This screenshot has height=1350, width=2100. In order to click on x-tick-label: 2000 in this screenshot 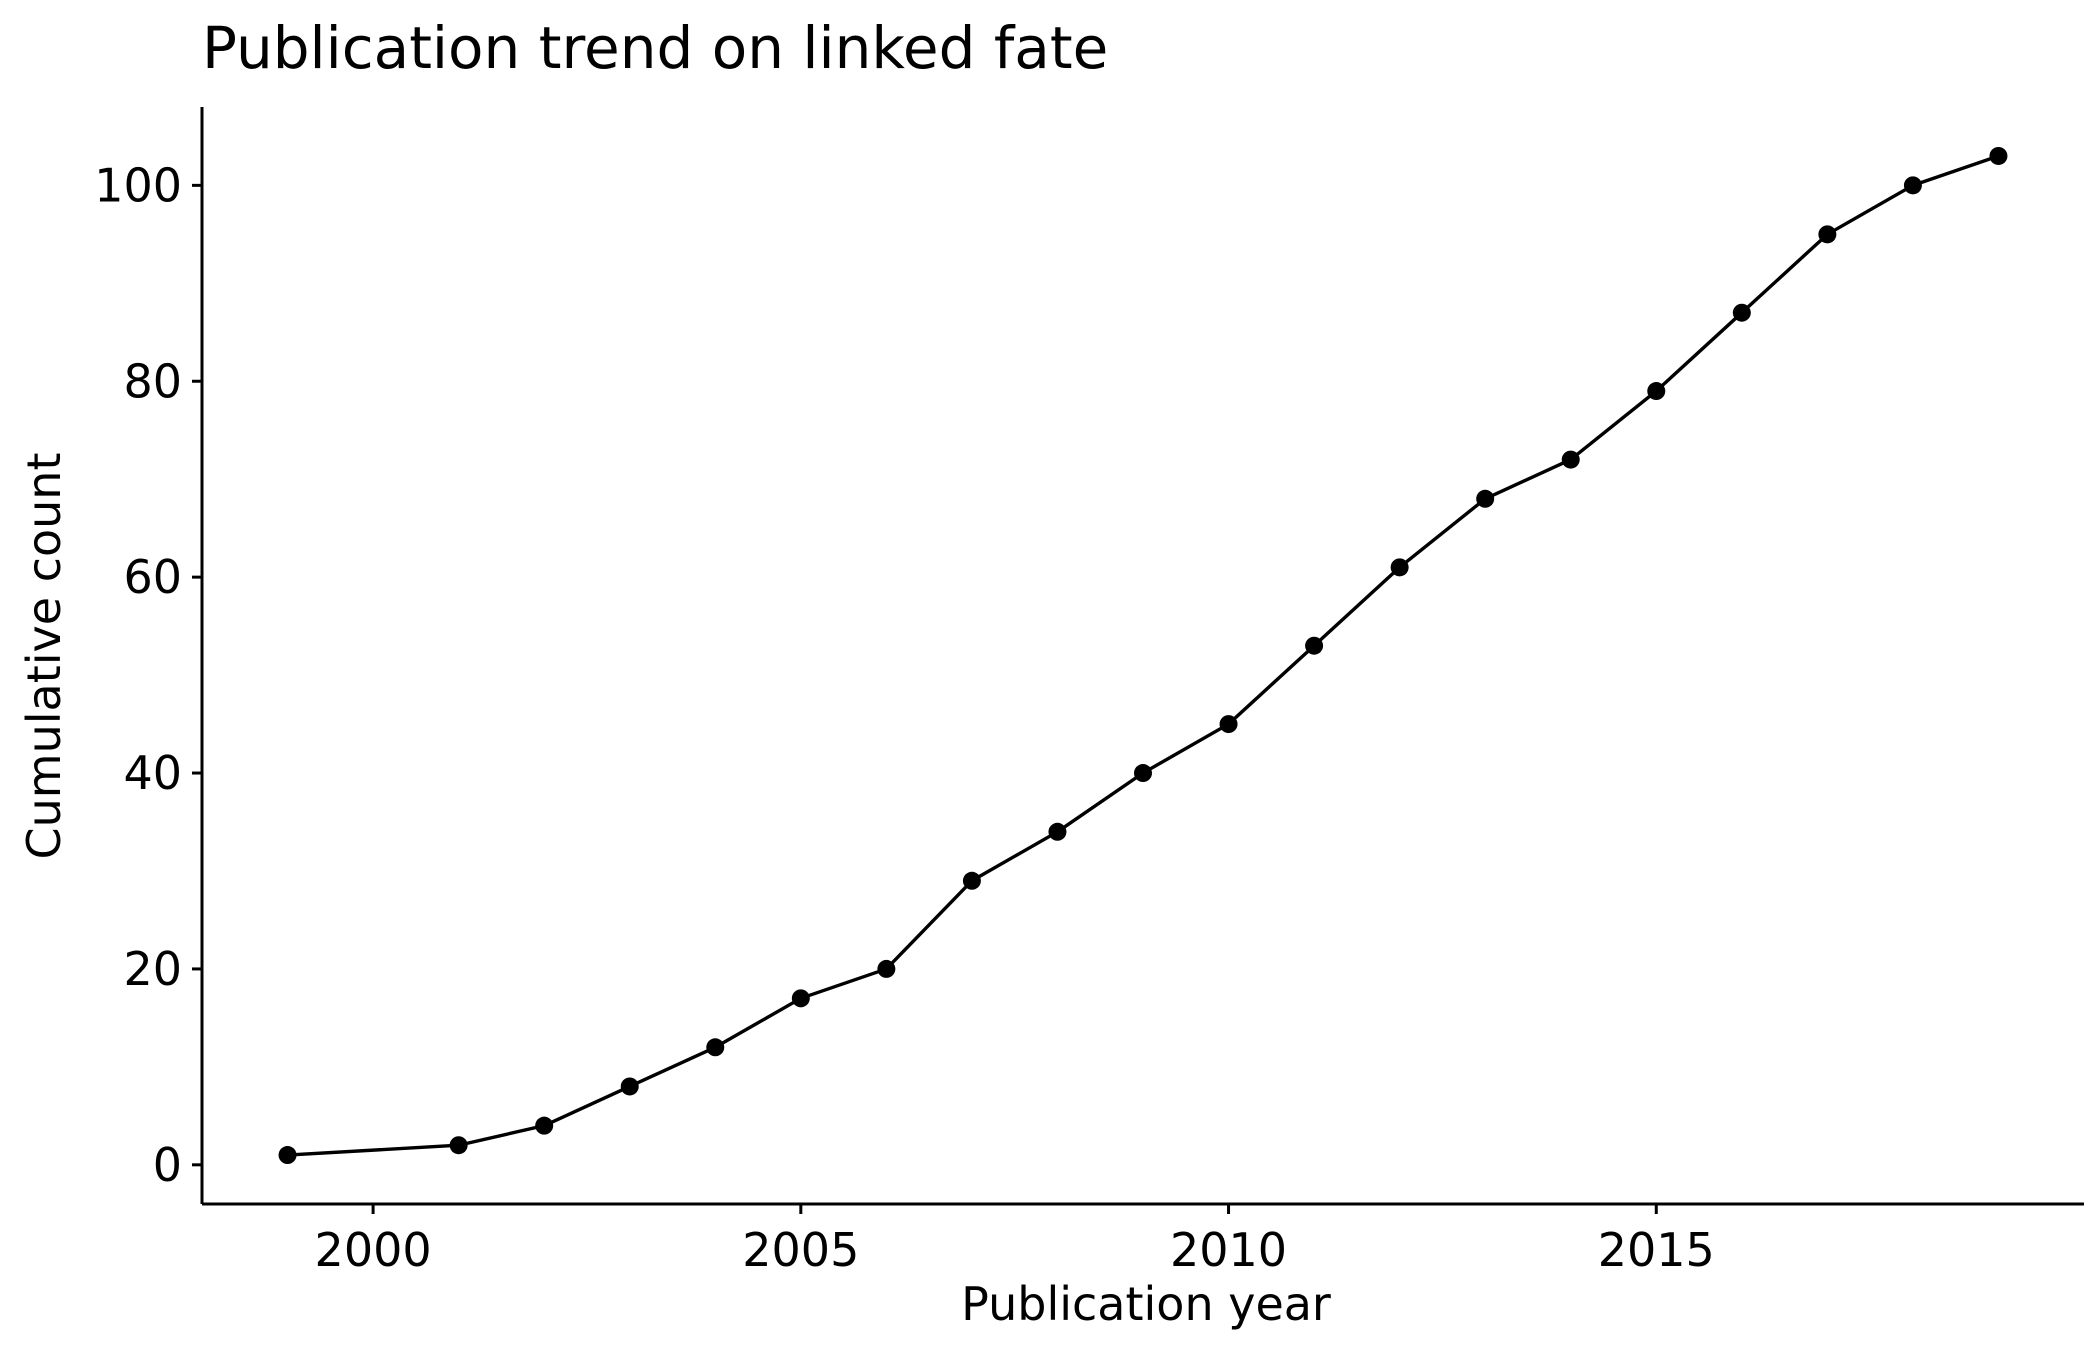, I will do `click(373, 1250)`.